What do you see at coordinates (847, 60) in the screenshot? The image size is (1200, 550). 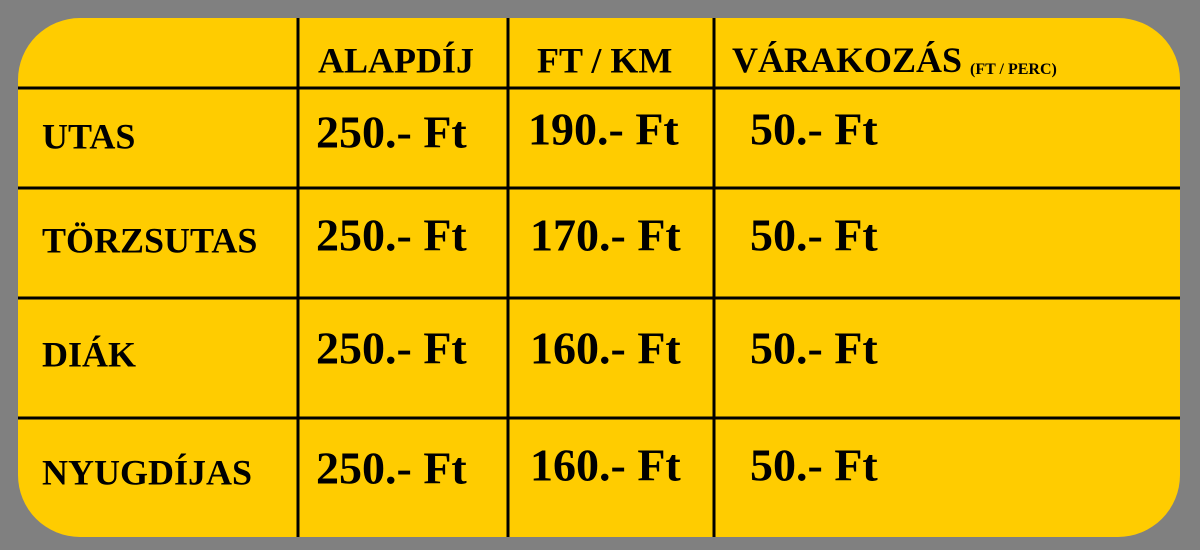 I see `column-header: VÁRAKOZÁS` at bounding box center [847, 60].